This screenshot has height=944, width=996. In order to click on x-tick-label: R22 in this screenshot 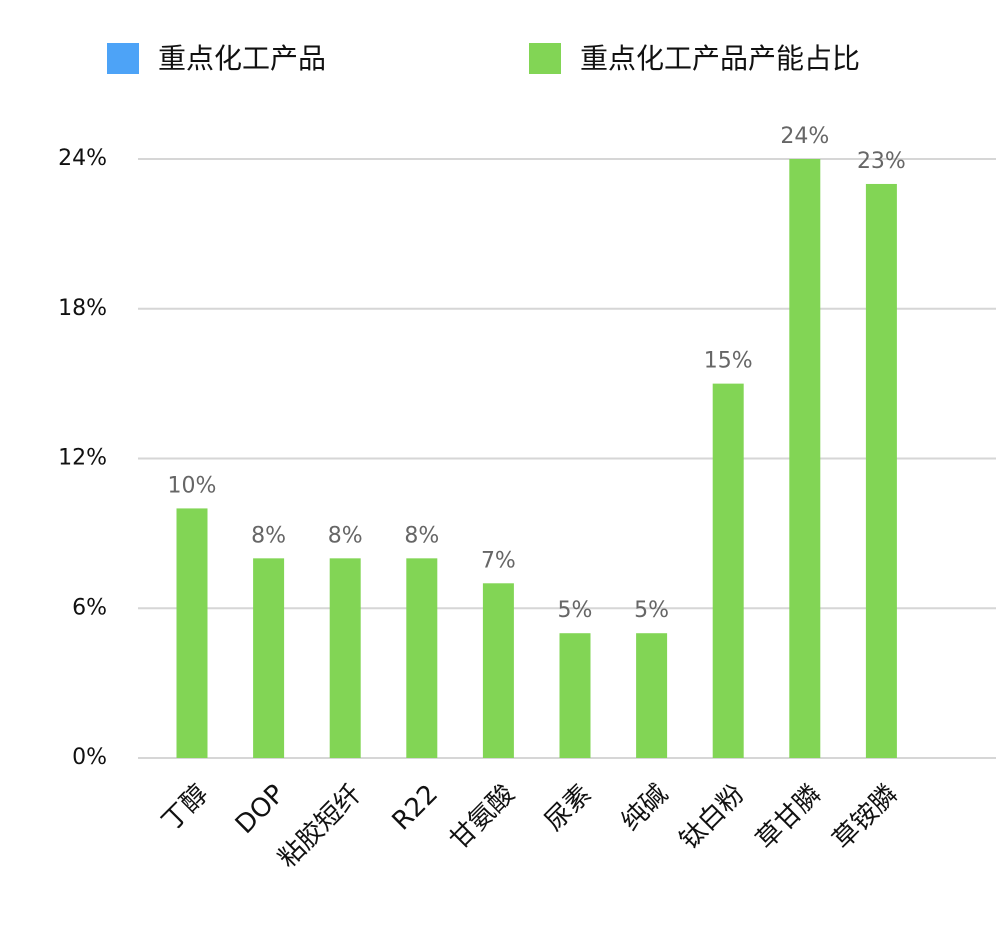, I will do `click(415, 807)`.